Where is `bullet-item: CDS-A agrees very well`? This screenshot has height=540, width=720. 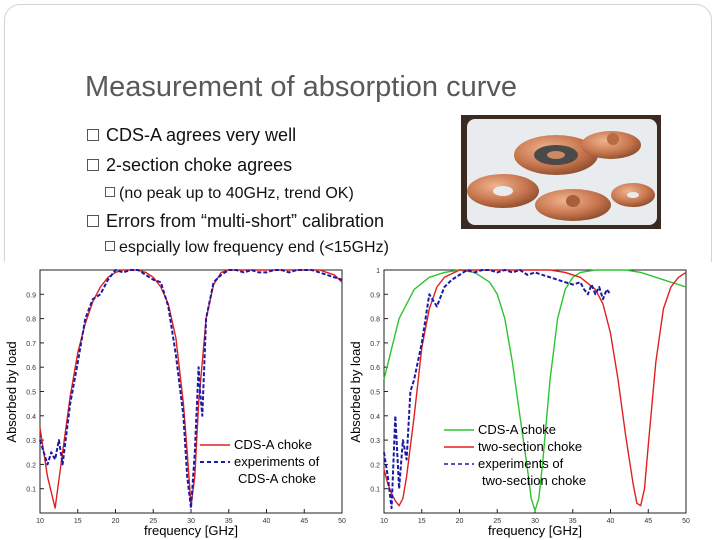 bullet-item: CDS-A agrees very well is located at coordinates (191, 135).